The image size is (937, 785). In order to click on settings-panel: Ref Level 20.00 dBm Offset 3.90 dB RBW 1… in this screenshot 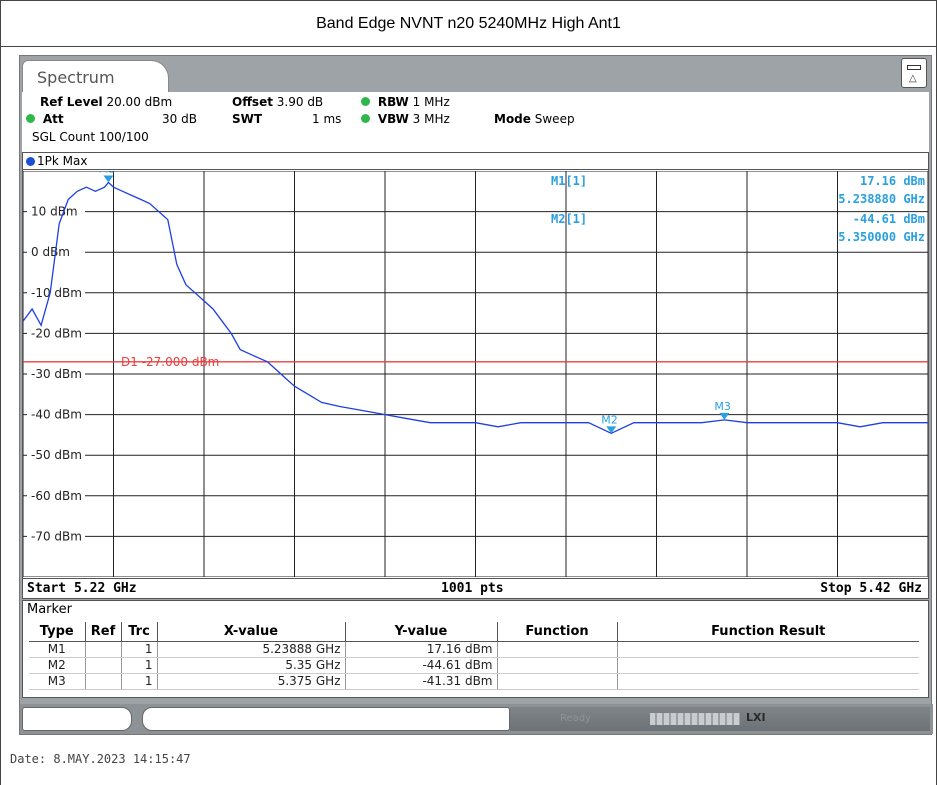, I will do `click(475, 122)`.